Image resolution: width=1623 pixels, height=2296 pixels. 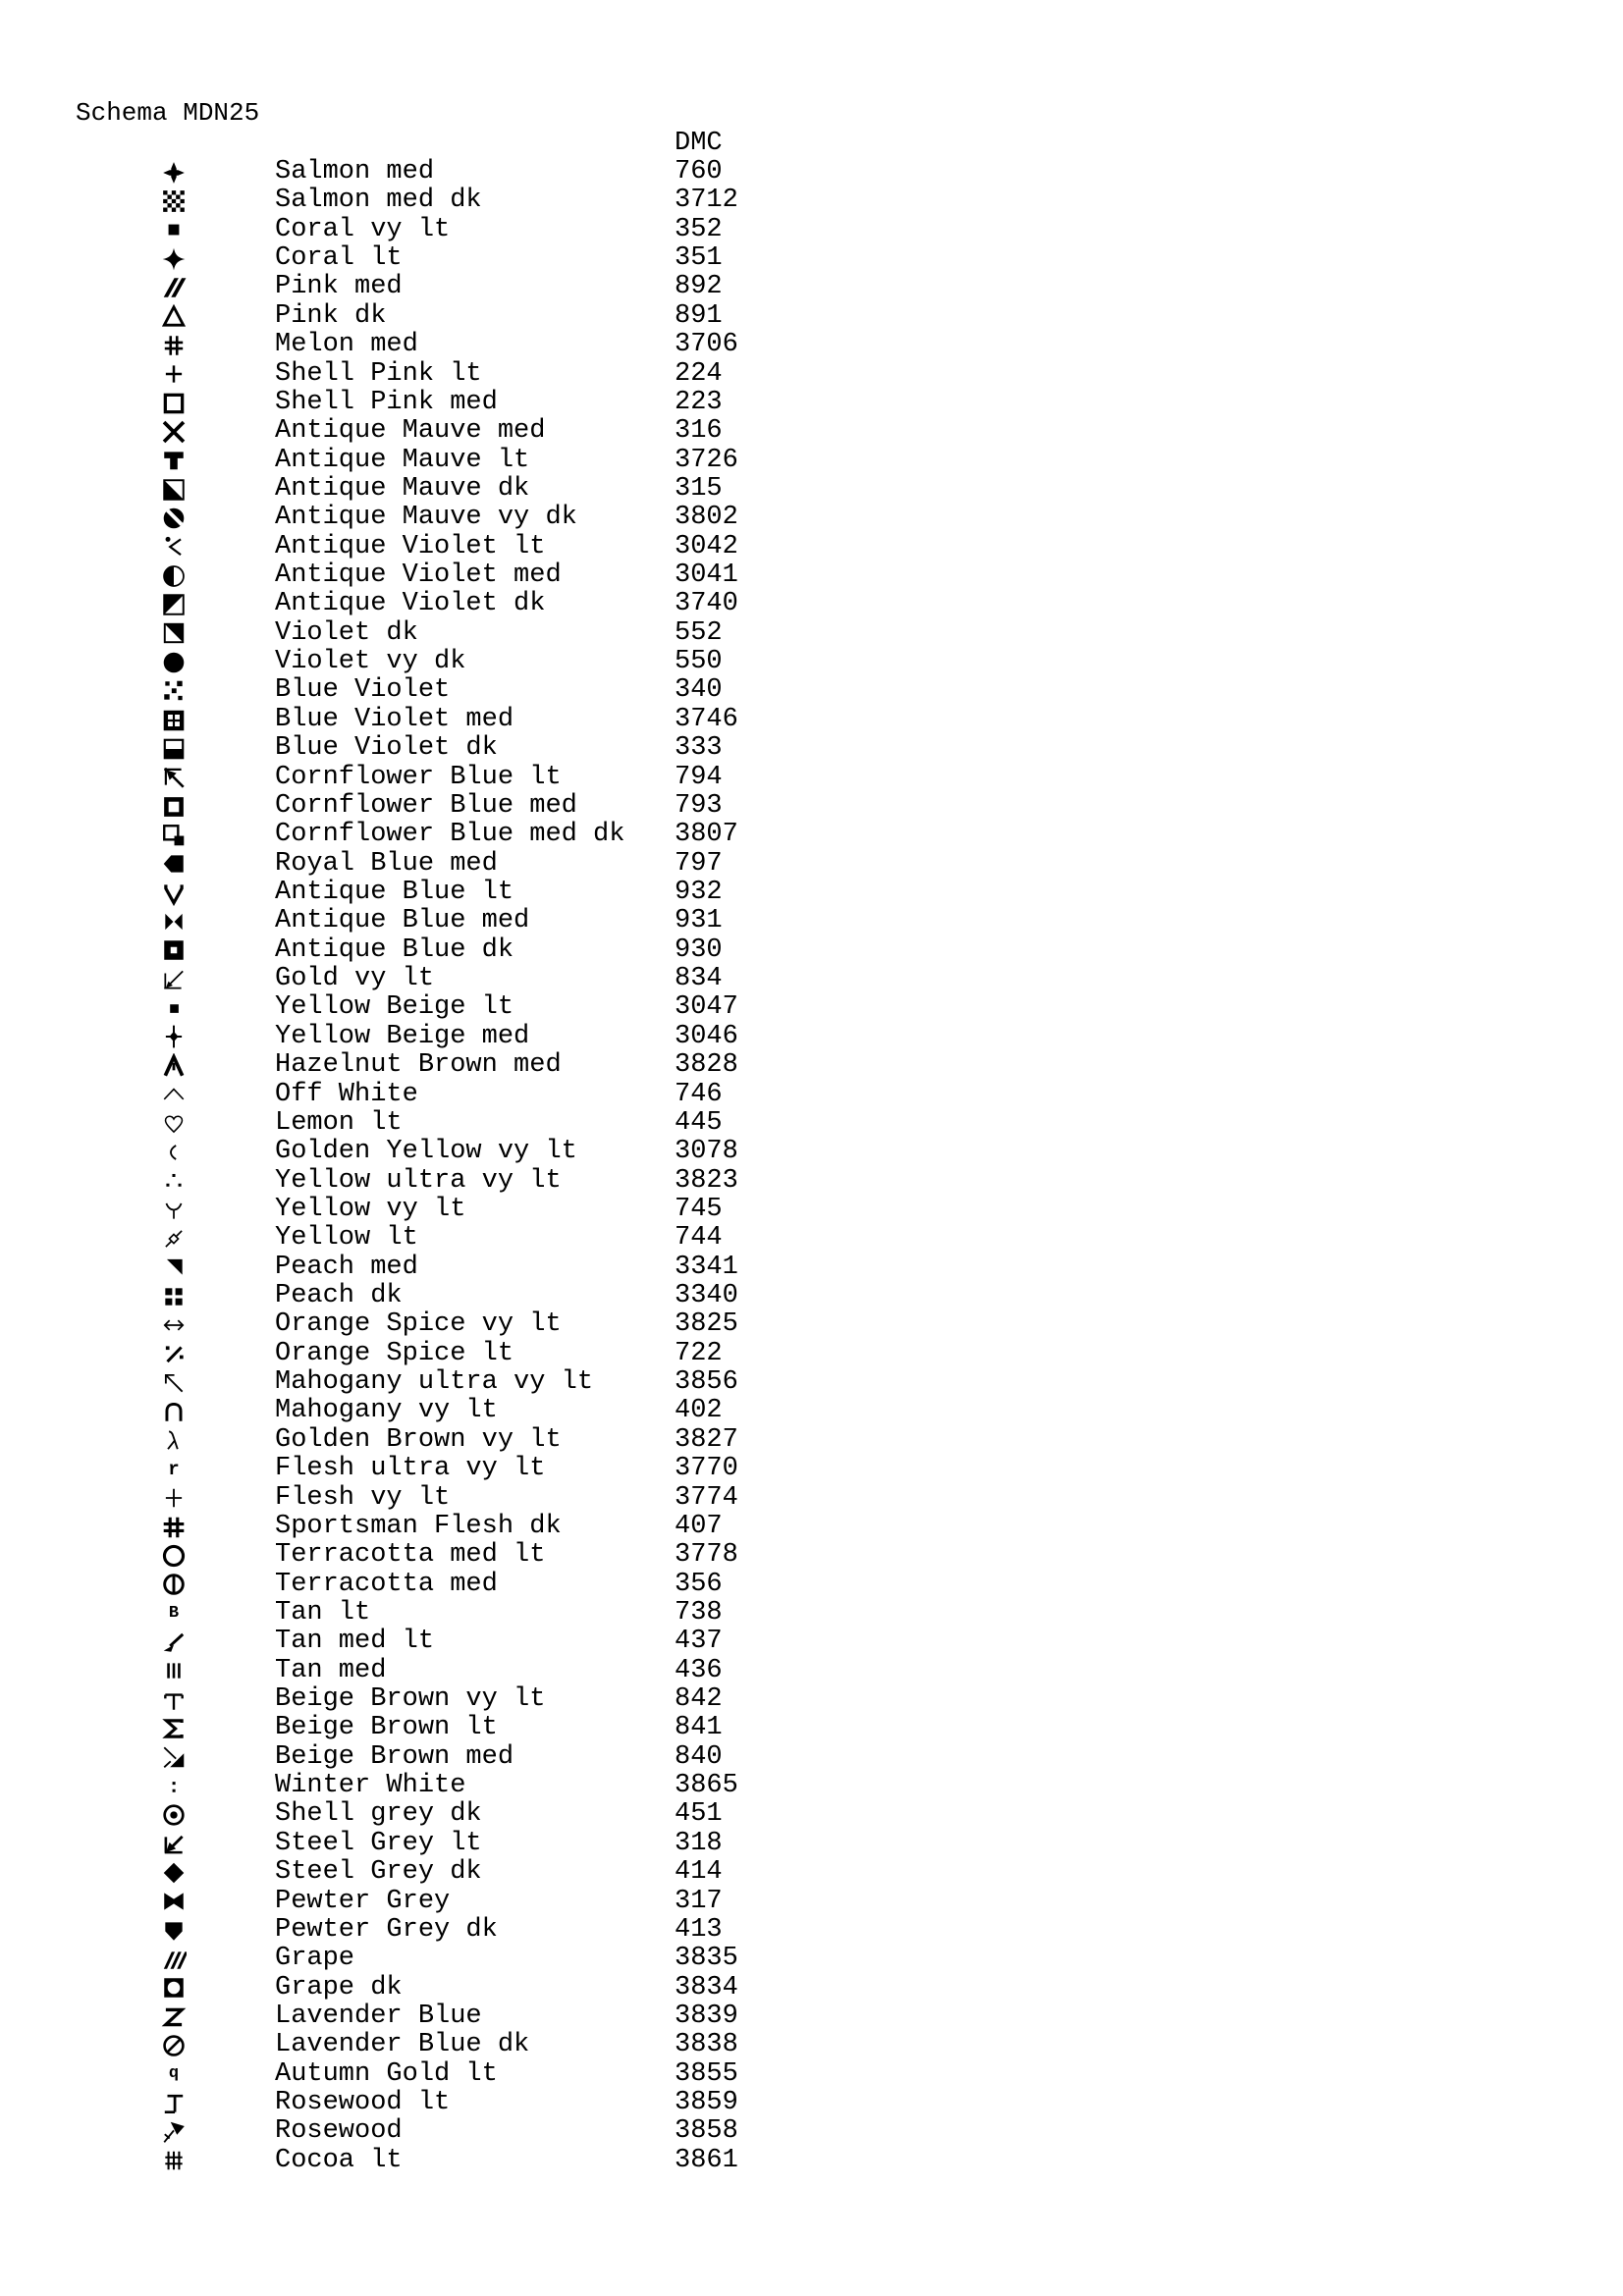 What do you see at coordinates (811, 921) in the screenshot?
I see `legend-row: Antique Blue med 931` at bounding box center [811, 921].